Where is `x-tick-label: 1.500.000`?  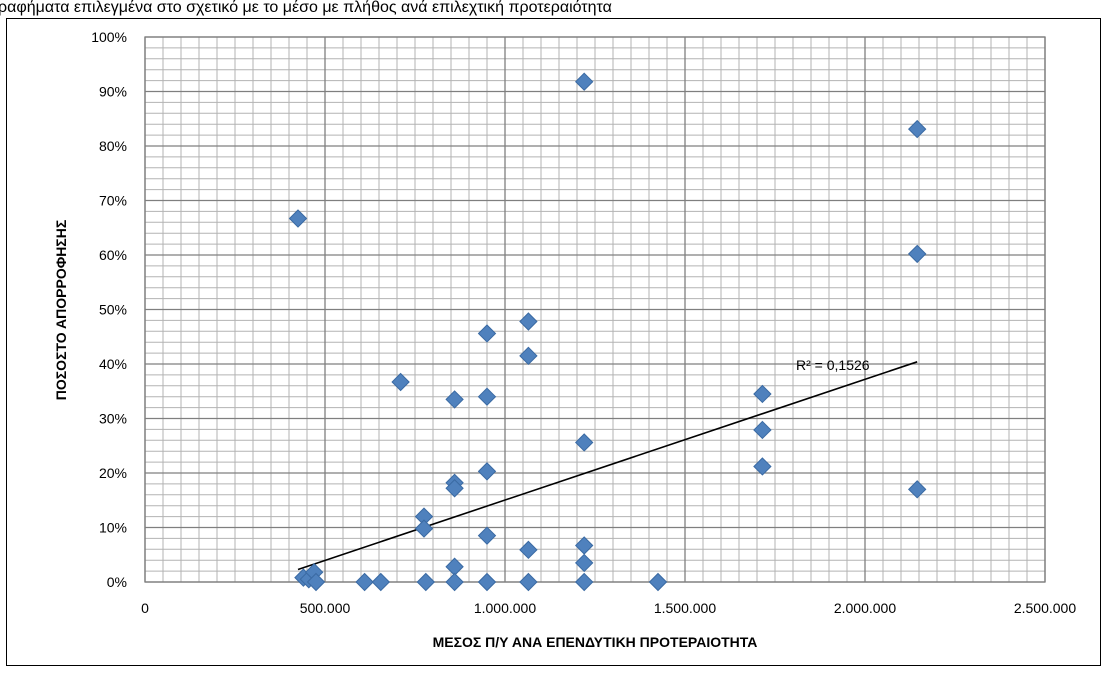 x-tick-label: 1.500.000 is located at coordinates (685, 608).